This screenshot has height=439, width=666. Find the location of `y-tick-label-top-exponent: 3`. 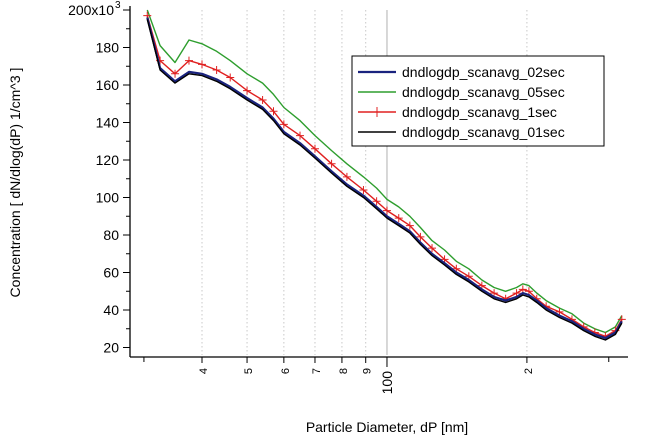

y-tick-label-top-exponent: 3 is located at coordinates (118, 5).